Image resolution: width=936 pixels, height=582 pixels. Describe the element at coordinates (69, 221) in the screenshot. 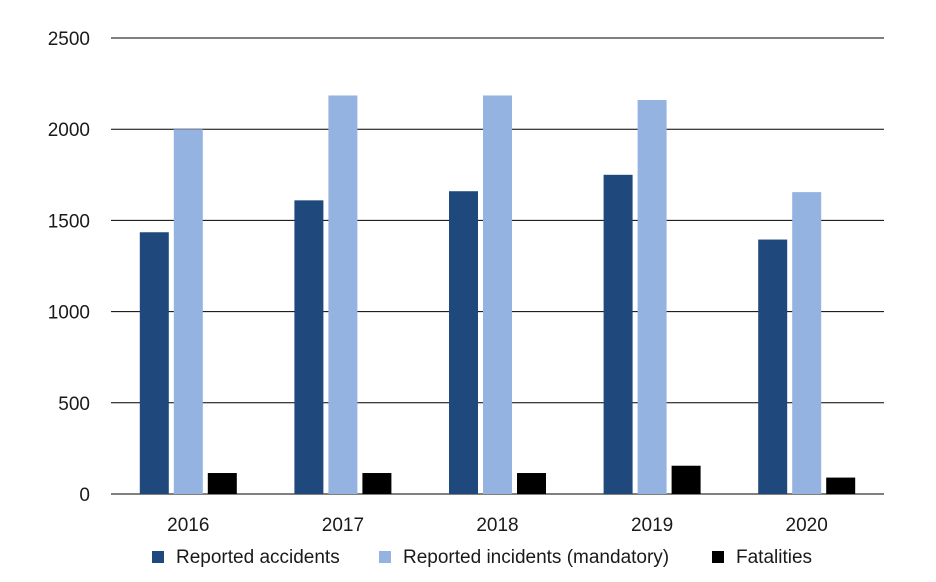

I see `y-tick-label: 1500` at that location.